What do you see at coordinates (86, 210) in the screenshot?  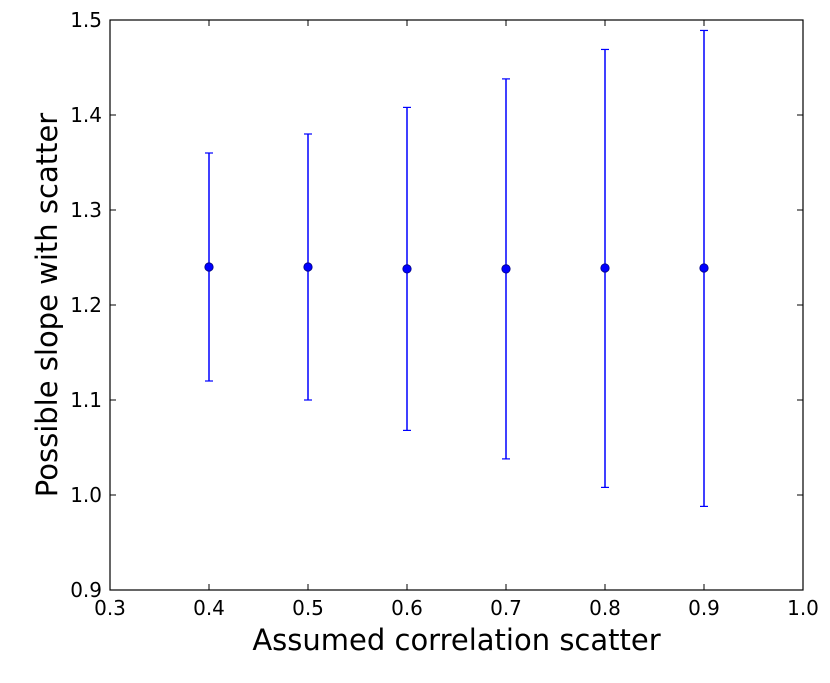 I see `y-tick-label: 1.3` at bounding box center [86, 210].